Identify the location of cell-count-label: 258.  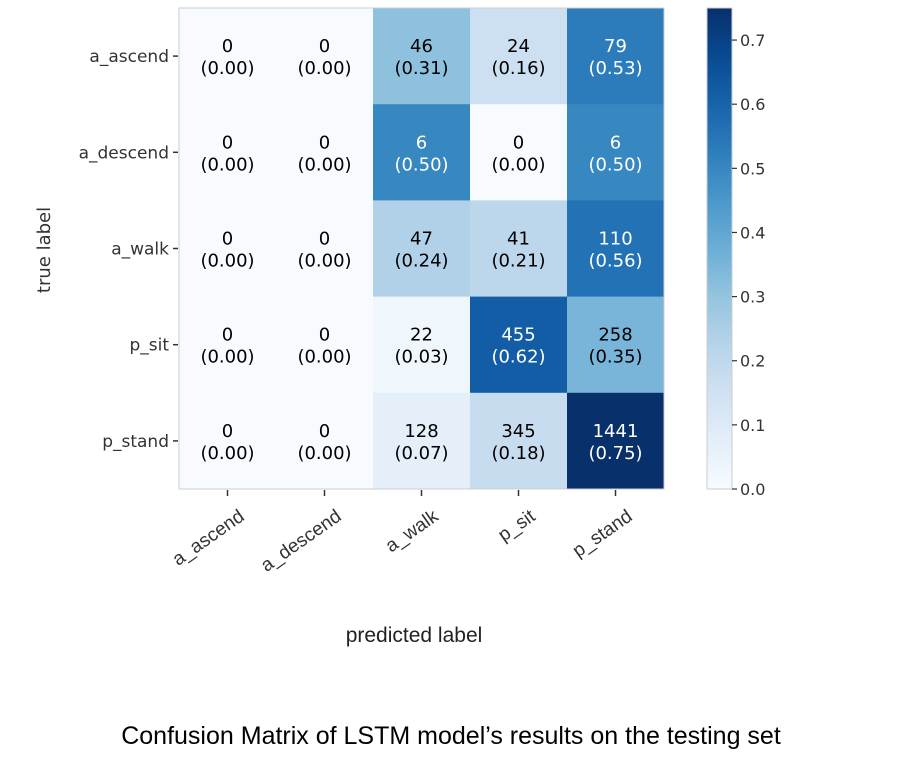
(615, 335).